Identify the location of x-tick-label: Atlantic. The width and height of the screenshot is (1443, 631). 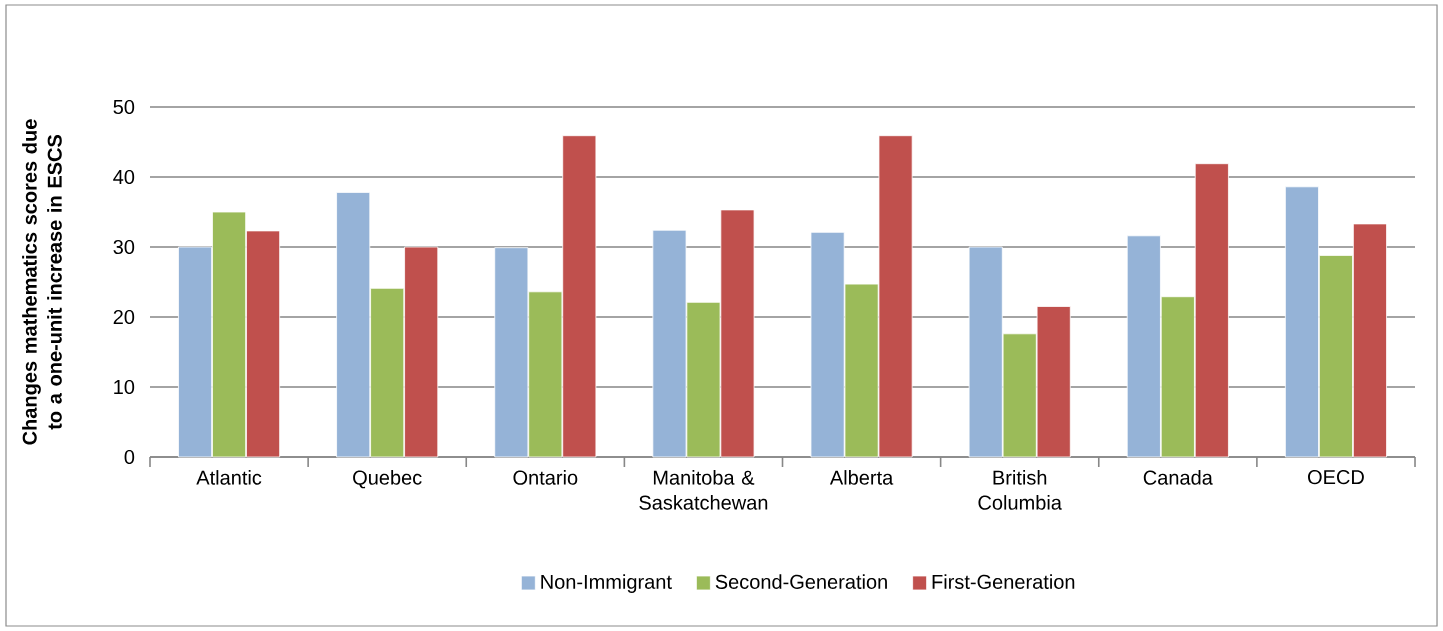
(229, 477).